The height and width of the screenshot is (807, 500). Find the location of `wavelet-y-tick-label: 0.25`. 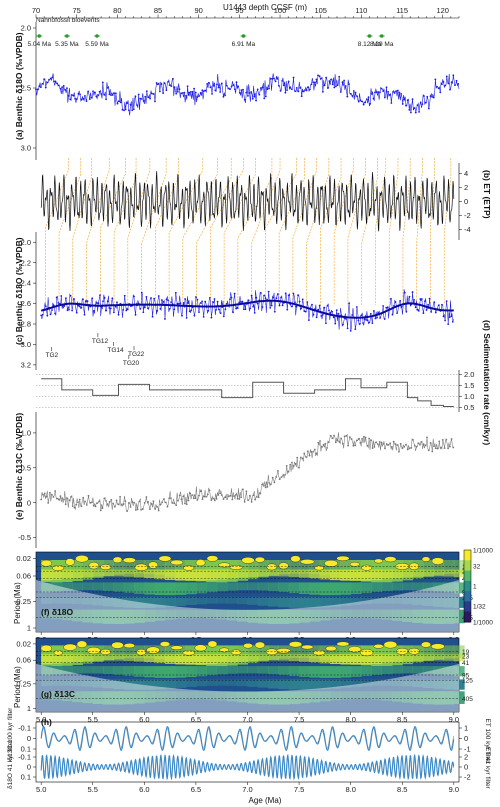

wavelet-y-tick-label: 0.25 is located at coordinates (23, 683).